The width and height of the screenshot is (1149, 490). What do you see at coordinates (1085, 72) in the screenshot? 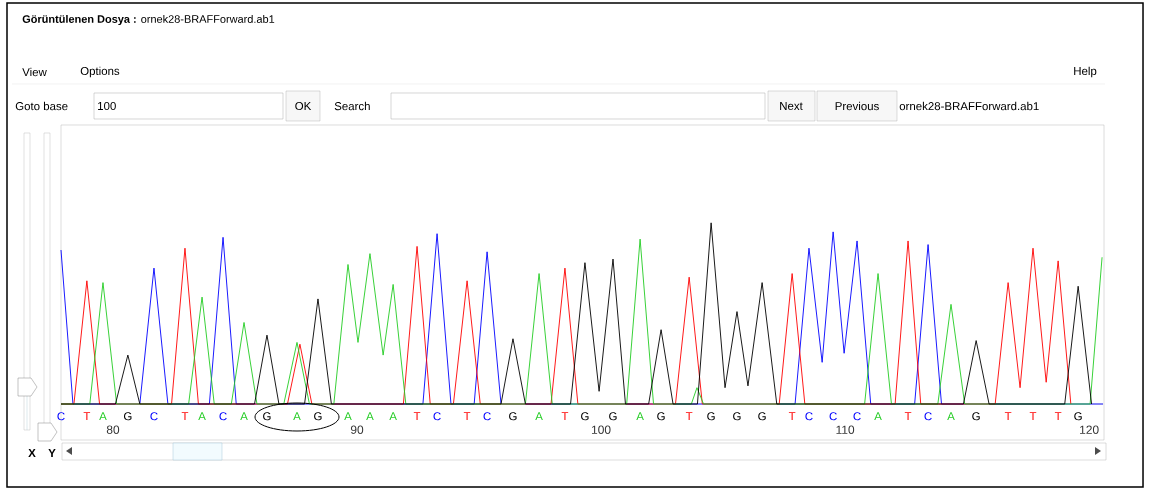
I see `text: Help` at bounding box center [1085, 72].